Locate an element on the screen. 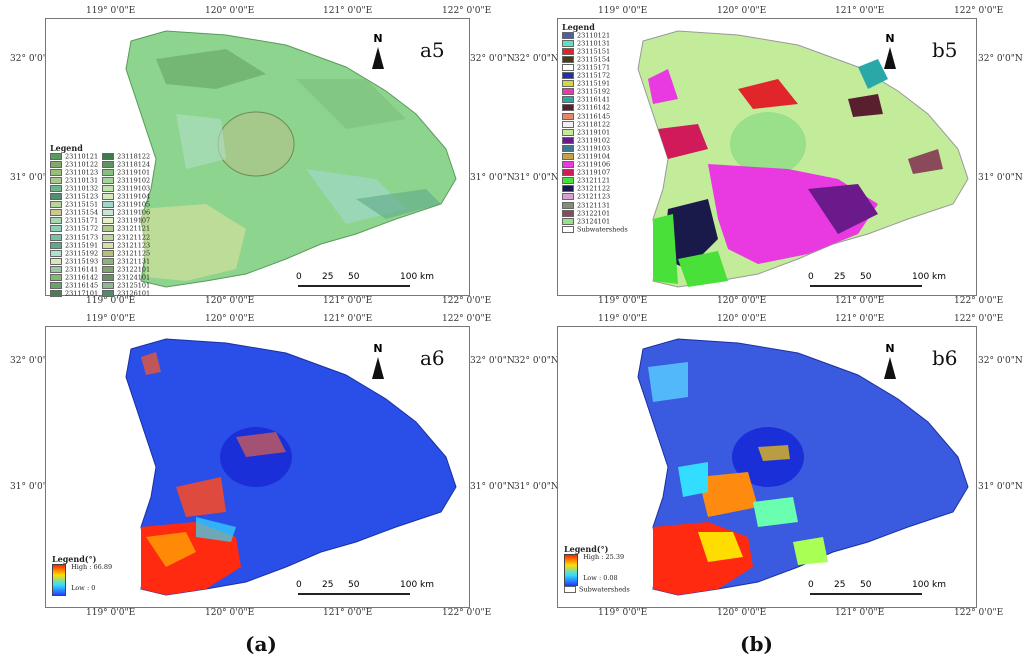 The height and width of the screenshot is (664, 1024). color-ramp is located at coordinates (571, 569).